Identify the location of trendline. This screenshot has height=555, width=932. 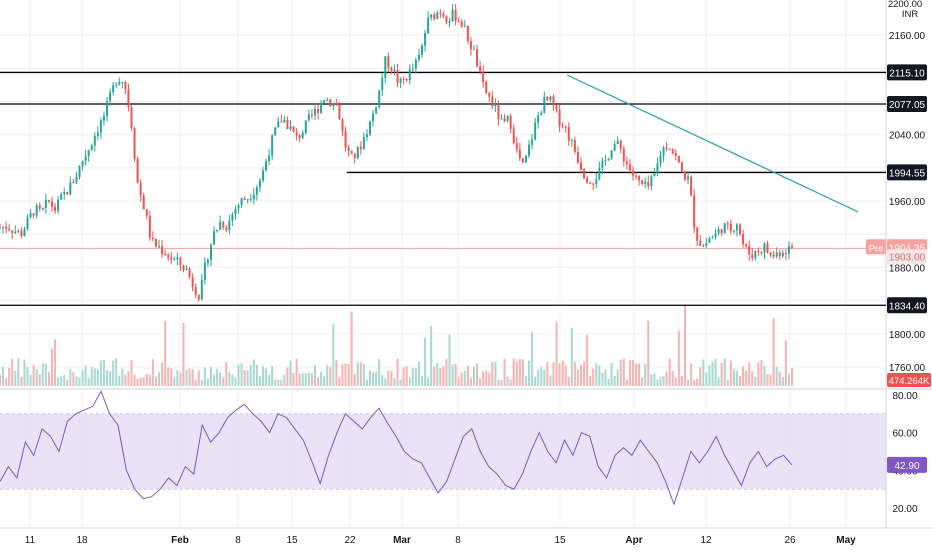
(712, 143).